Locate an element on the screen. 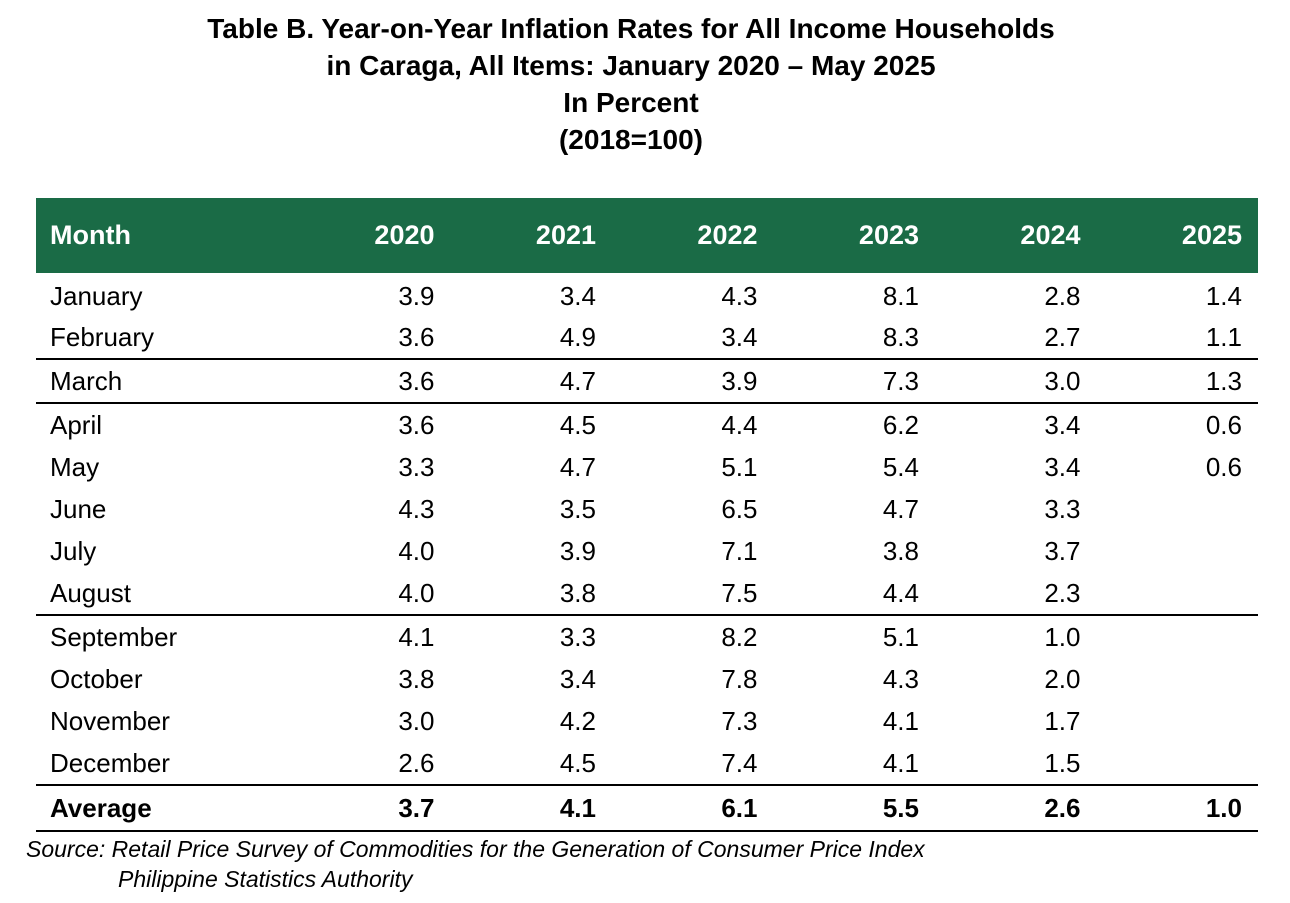 The height and width of the screenshot is (903, 1290). cell-2024: 1.7 is located at coordinates (1062, 721).